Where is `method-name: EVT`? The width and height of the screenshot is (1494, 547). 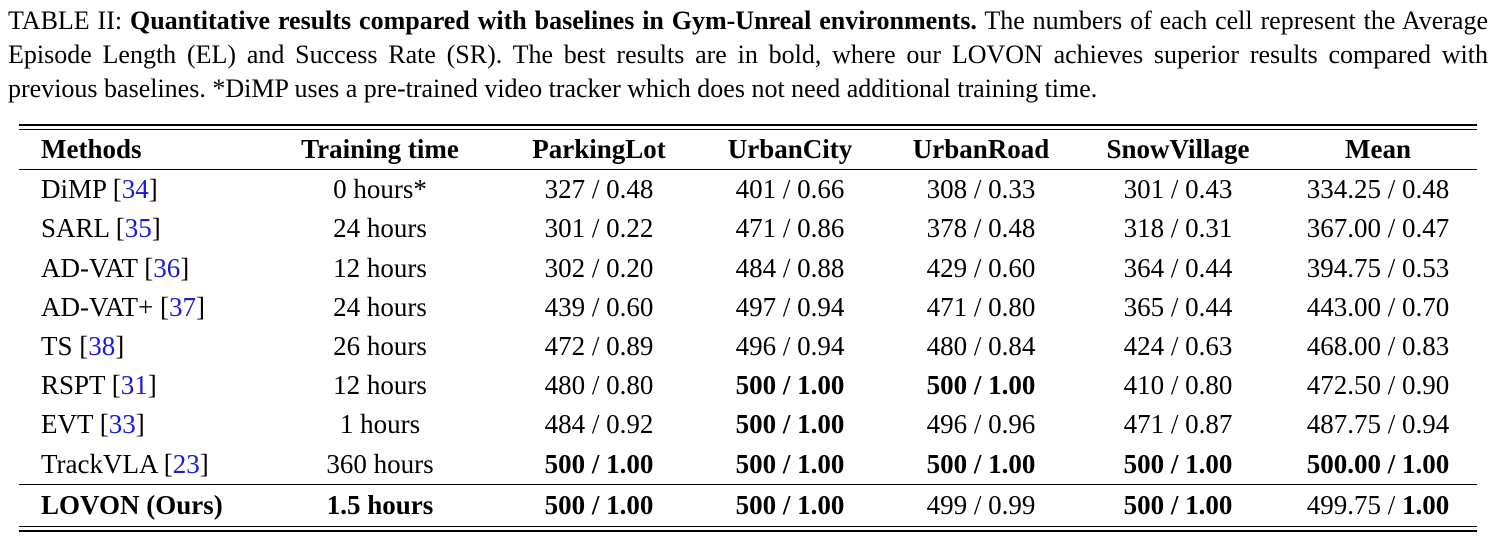
method-name: EVT is located at coordinates (67, 424).